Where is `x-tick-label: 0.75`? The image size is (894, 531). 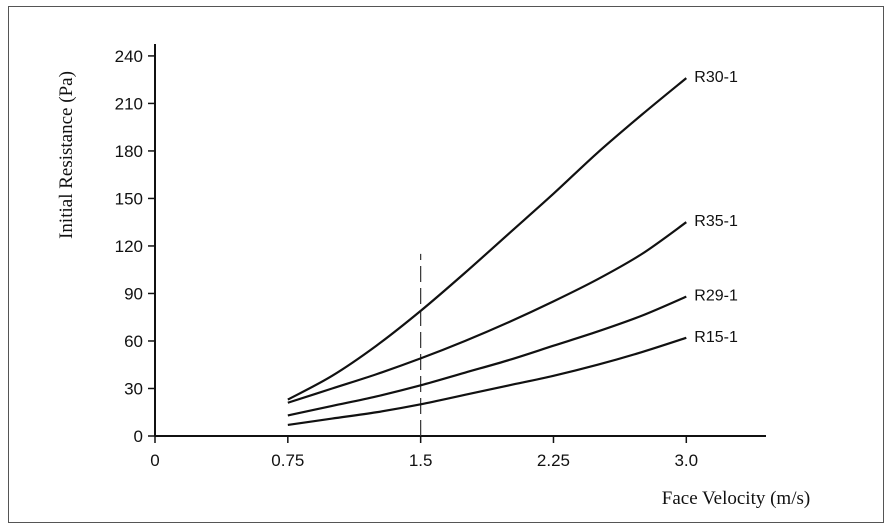
x-tick-label: 0.75 is located at coordinates (287, 460).